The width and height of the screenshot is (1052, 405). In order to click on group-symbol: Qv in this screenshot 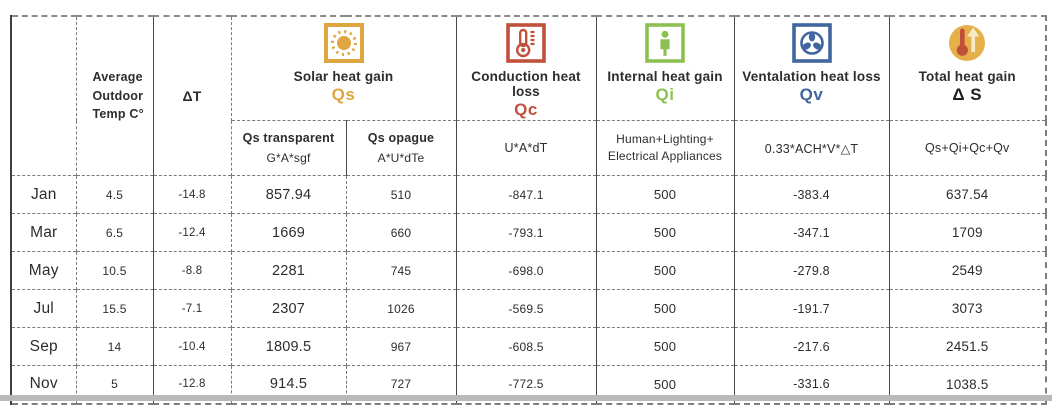, I will do `click(811, 94)`.